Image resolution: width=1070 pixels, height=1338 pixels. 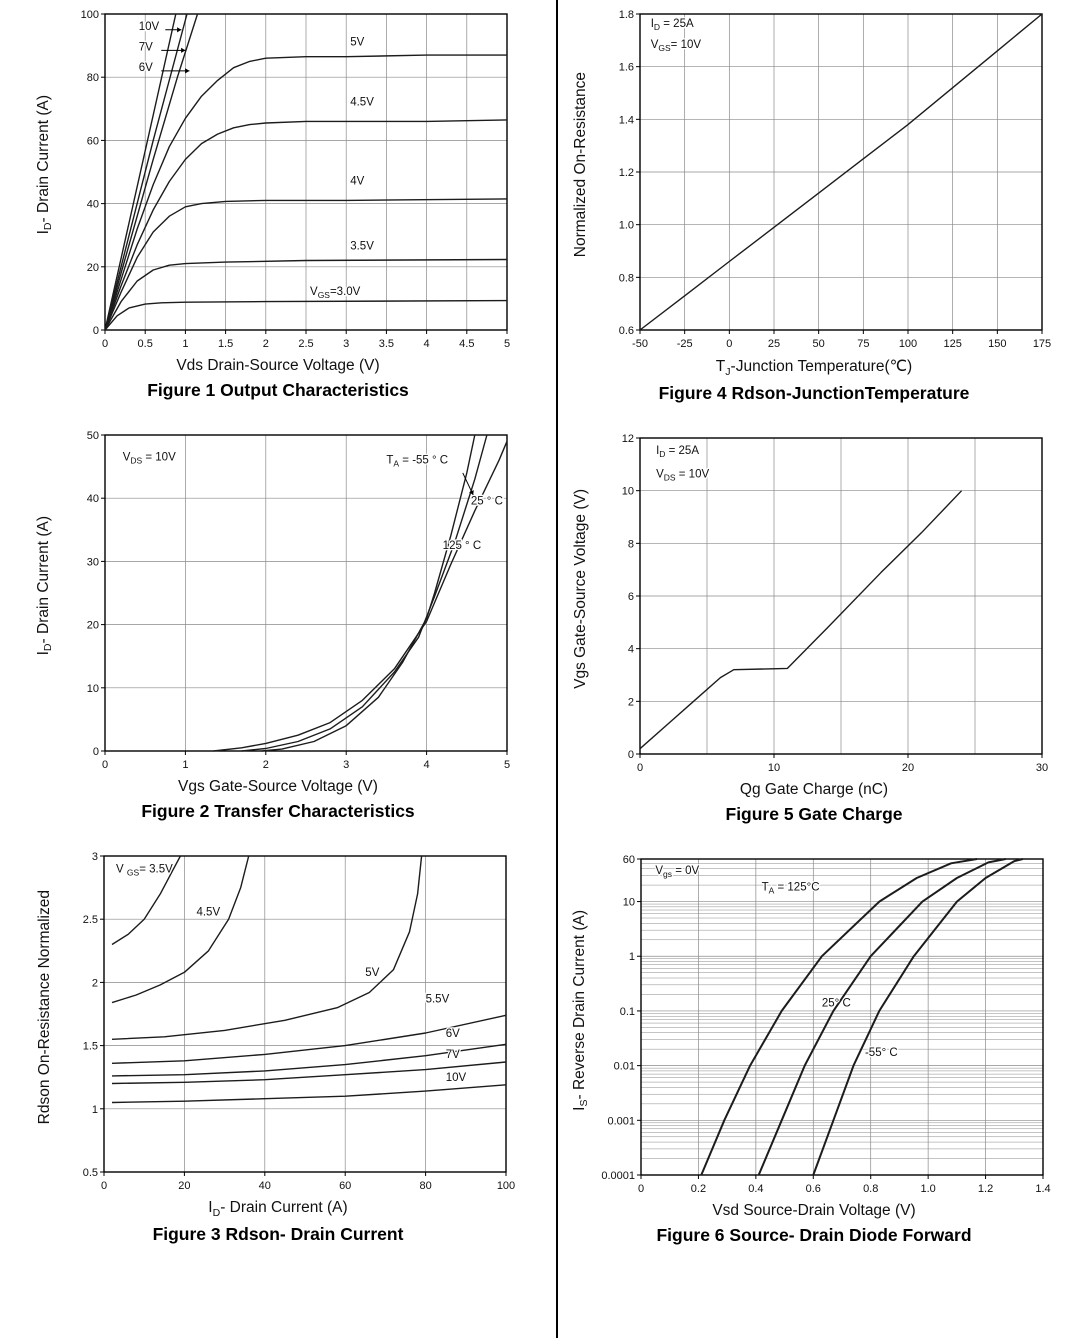 What do you see at coordinates (580, 165) in the screenshot?
I see `y-axis-label: Normalized On-Resistance` at bounding box center [580, 165].